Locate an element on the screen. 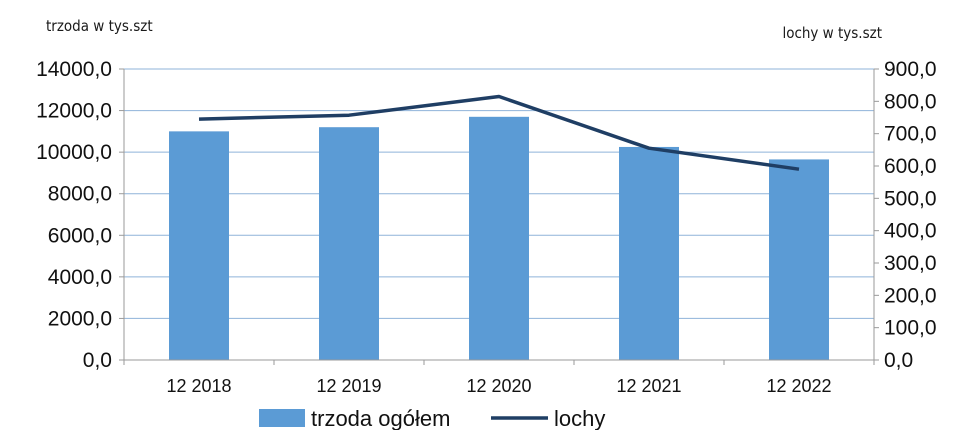 This screenshot has width=957, height=430. x-axis-category-label: 12 2019 is located at coordinates (348, 386).